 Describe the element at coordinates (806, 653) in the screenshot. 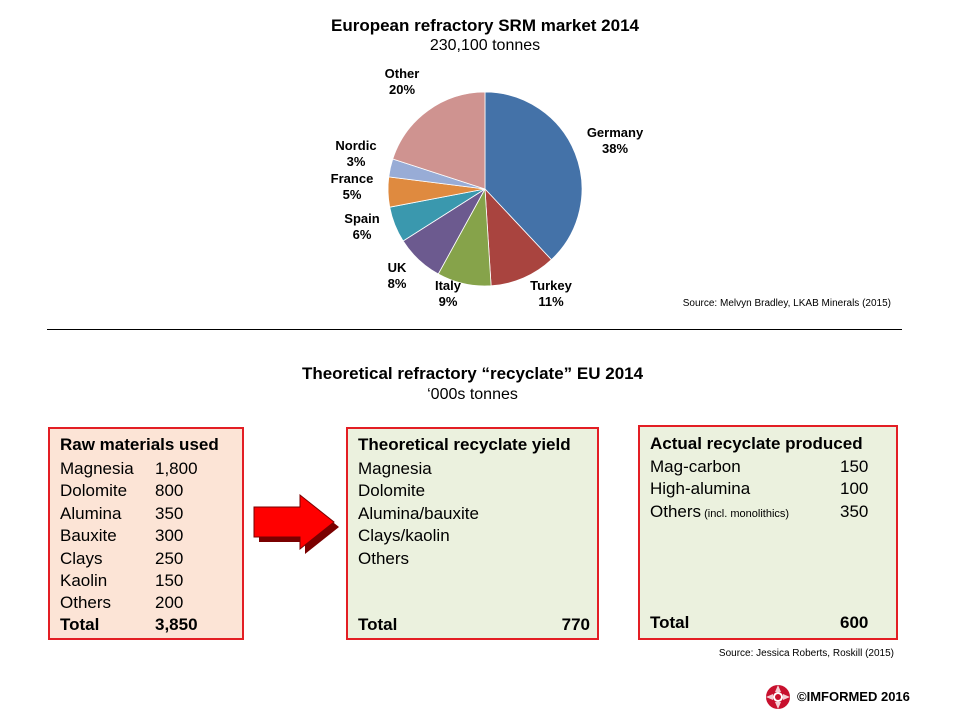

I see `recyclate-source-note: Source: Jessica Roberts, Roskill (2015)` at that location.